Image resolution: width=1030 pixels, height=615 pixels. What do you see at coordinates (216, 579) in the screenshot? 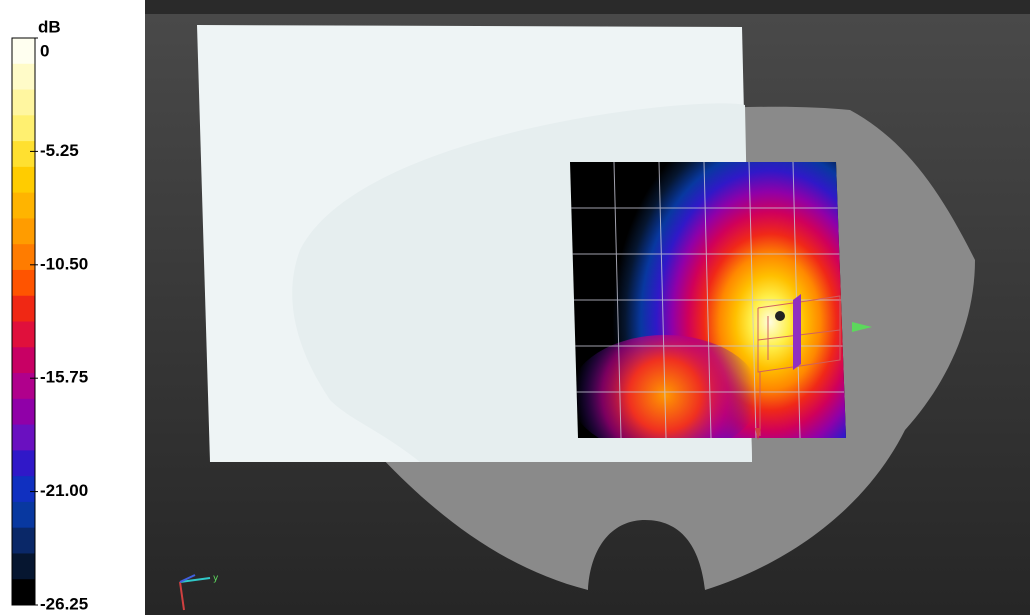
I see `axis-label: y` at bounding box center [216, 579].